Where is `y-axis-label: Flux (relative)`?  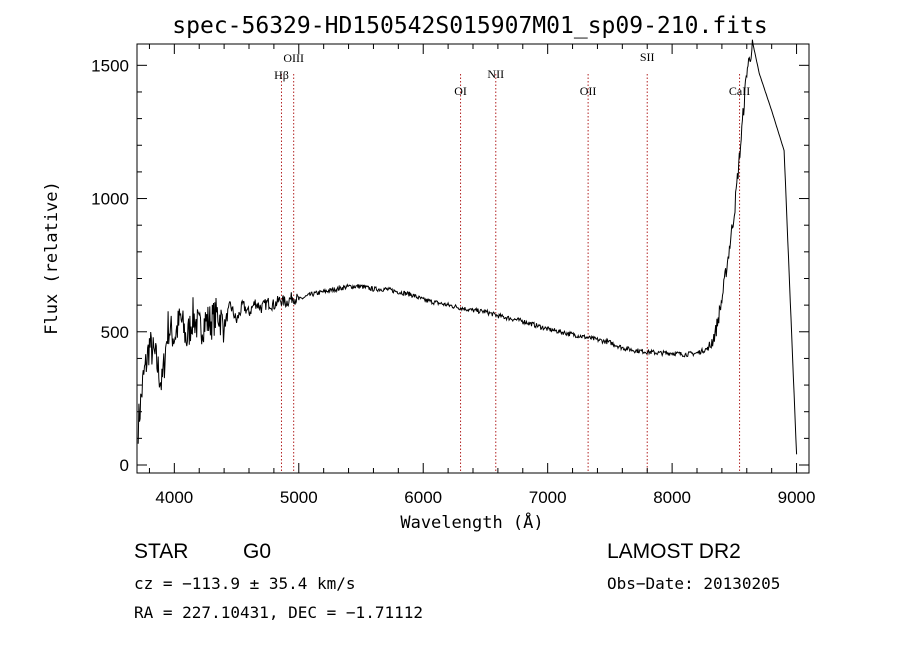 y-axis-label: Flux (relative) is located at coordinates (52, 258).